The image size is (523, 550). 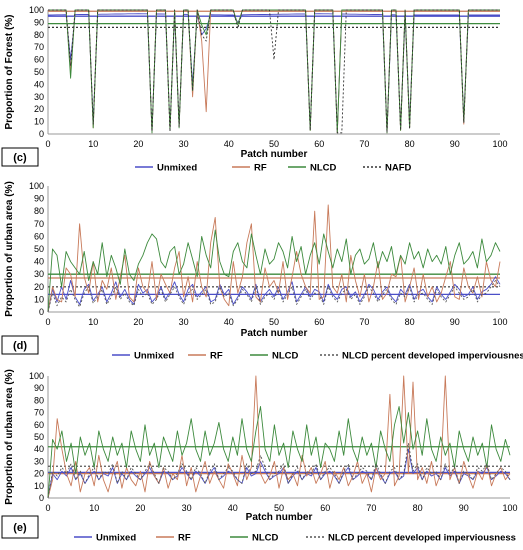 I want to click on panel-label: (e), so click(x=20, y=528).